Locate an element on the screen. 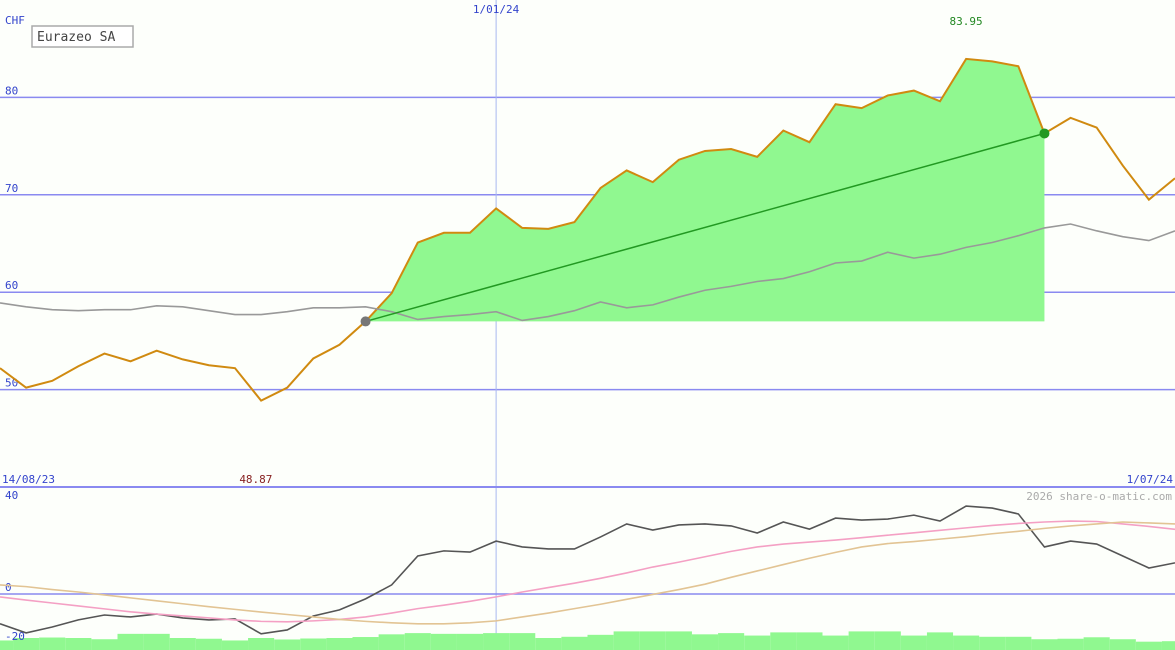 This screenshot has height=650, width=1175. title-box is located at coordinates (82, 36).